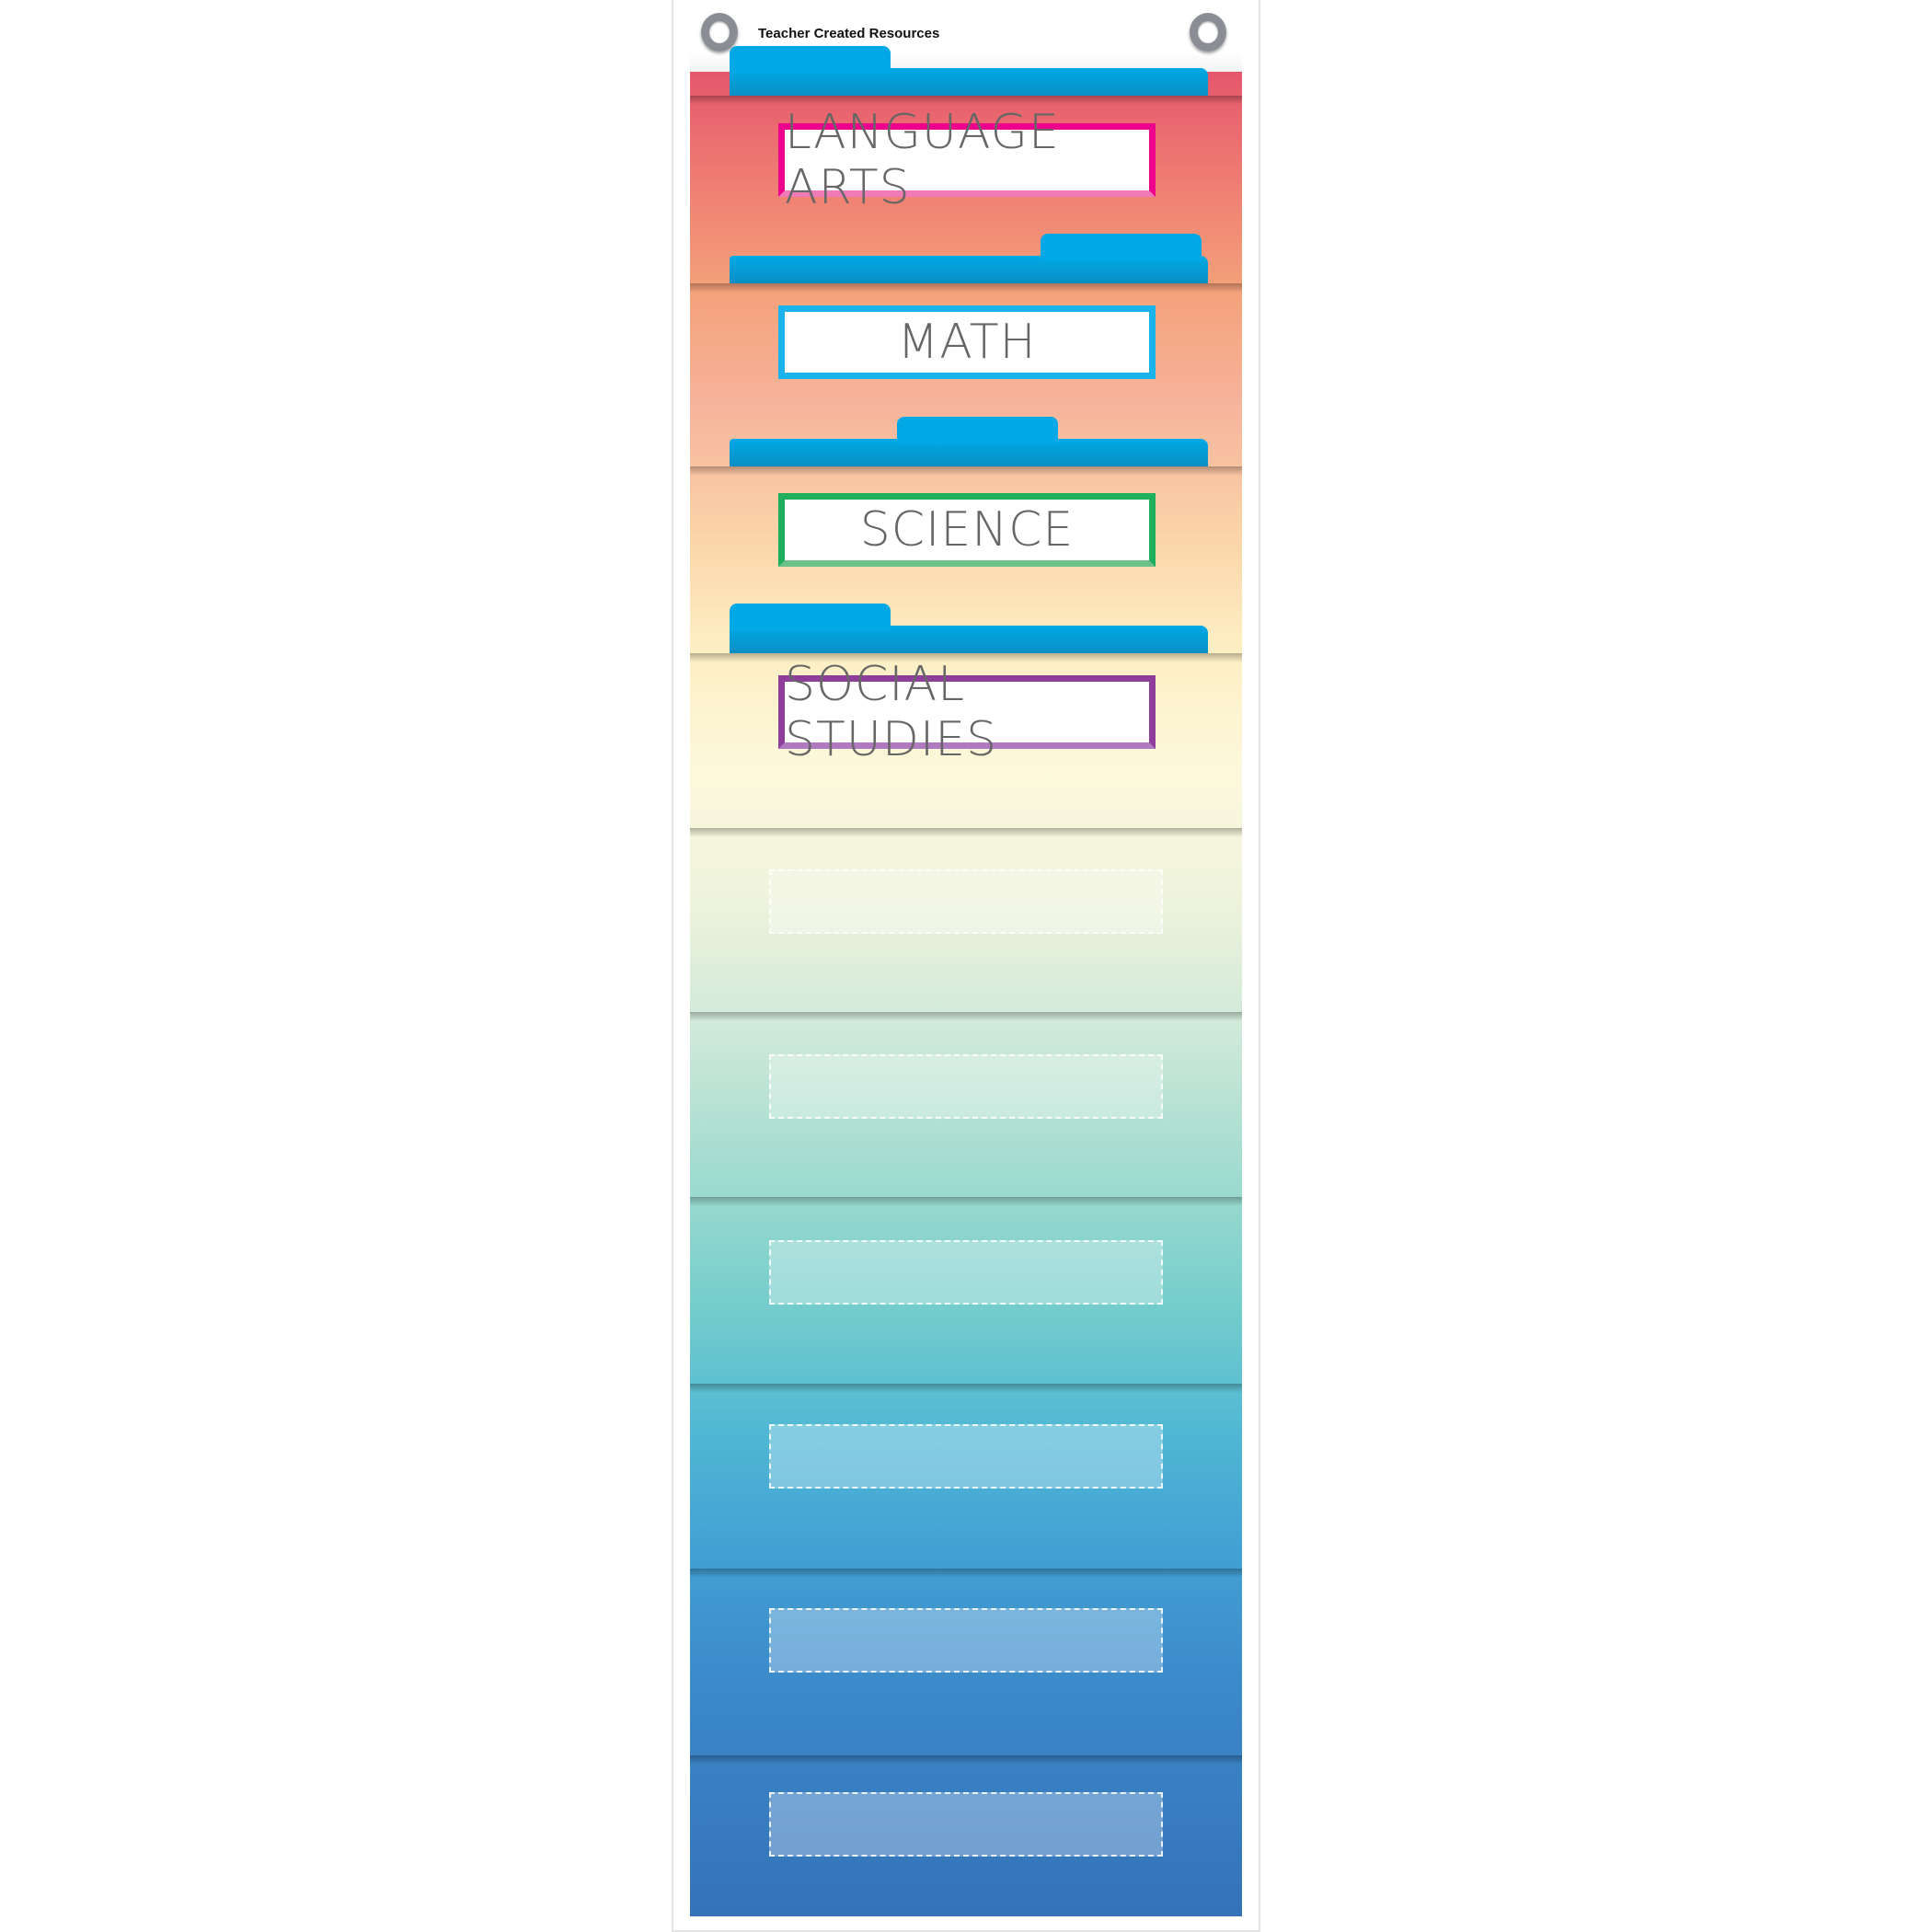 Image resolution: width=1932 pixels, height=1932 pixels. What do you see at coordinates (849, 33) in the screenshot?
I see `brand-logo-text: Teacher Created Resources` at bounding box center [849, 33].